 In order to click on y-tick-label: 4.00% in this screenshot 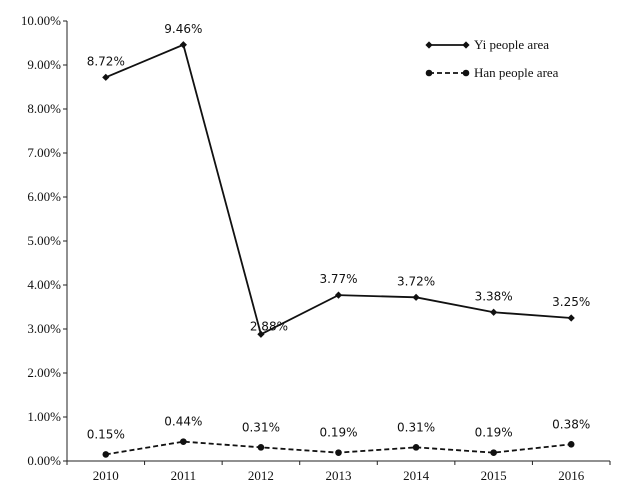, I will do `click(44, 284)`.